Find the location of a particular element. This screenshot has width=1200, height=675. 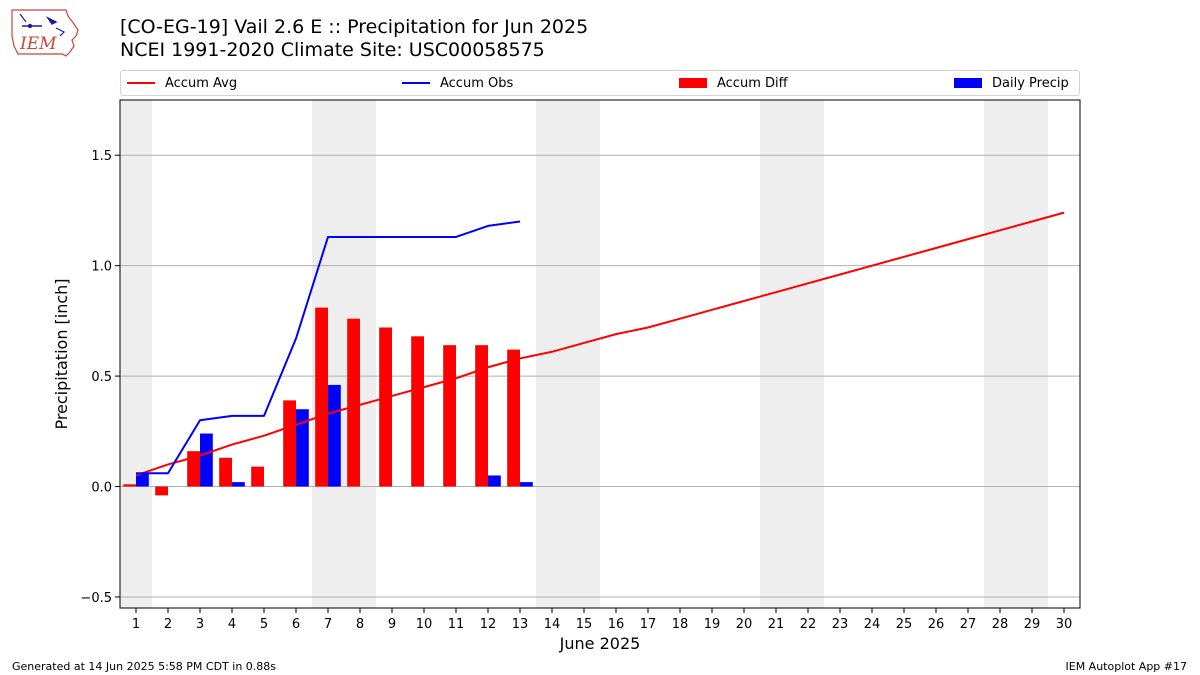

x-tick-label: 30 is located at coordinates (1064, 624).